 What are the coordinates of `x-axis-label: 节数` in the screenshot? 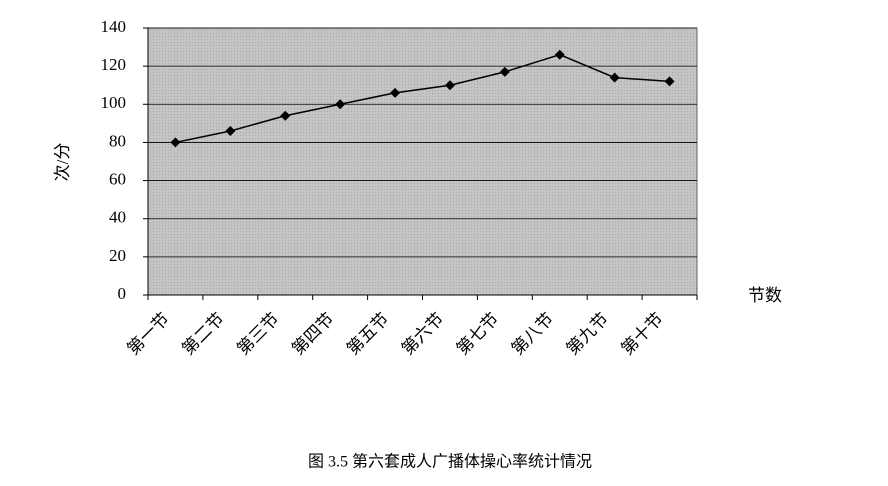 It's located at (765, 295).